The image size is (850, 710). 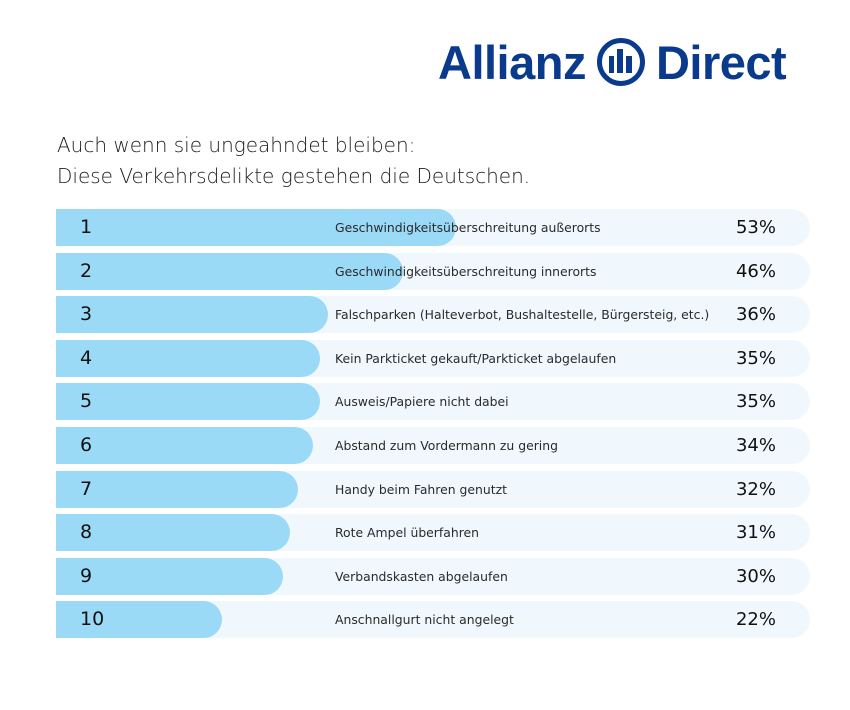 What do you see at coordinates (86, 227) in the screenshot?
I see `rank-number: 1` at bounding box center [86, 227].